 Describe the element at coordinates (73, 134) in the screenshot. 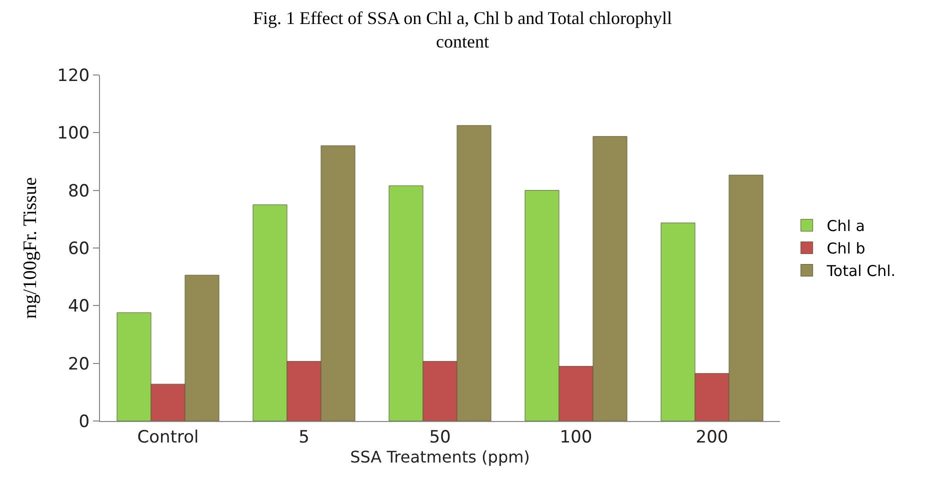

I see `y-tick-label: 100` at that location.